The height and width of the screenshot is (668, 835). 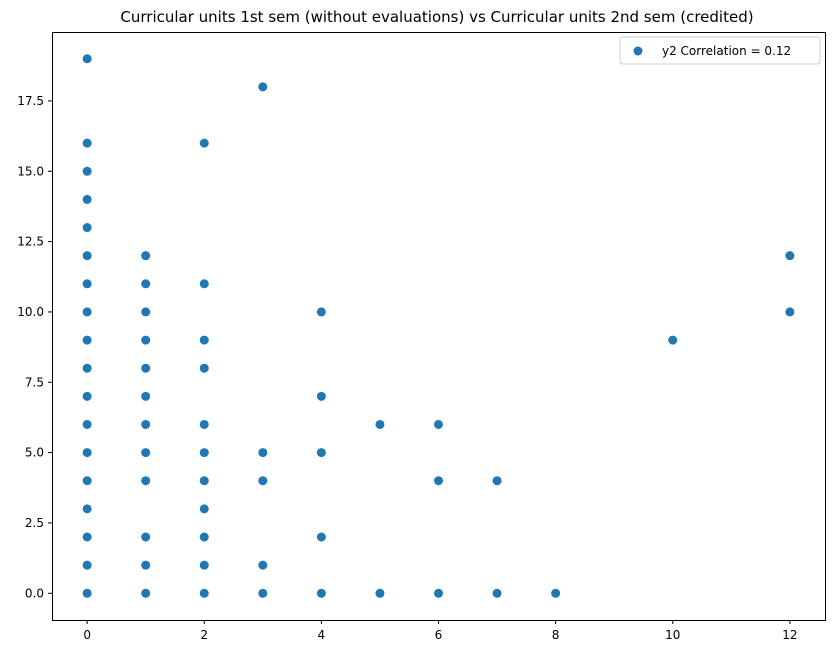 I want to click on y-tick-label: 15.0, so click(x=30, y=171).